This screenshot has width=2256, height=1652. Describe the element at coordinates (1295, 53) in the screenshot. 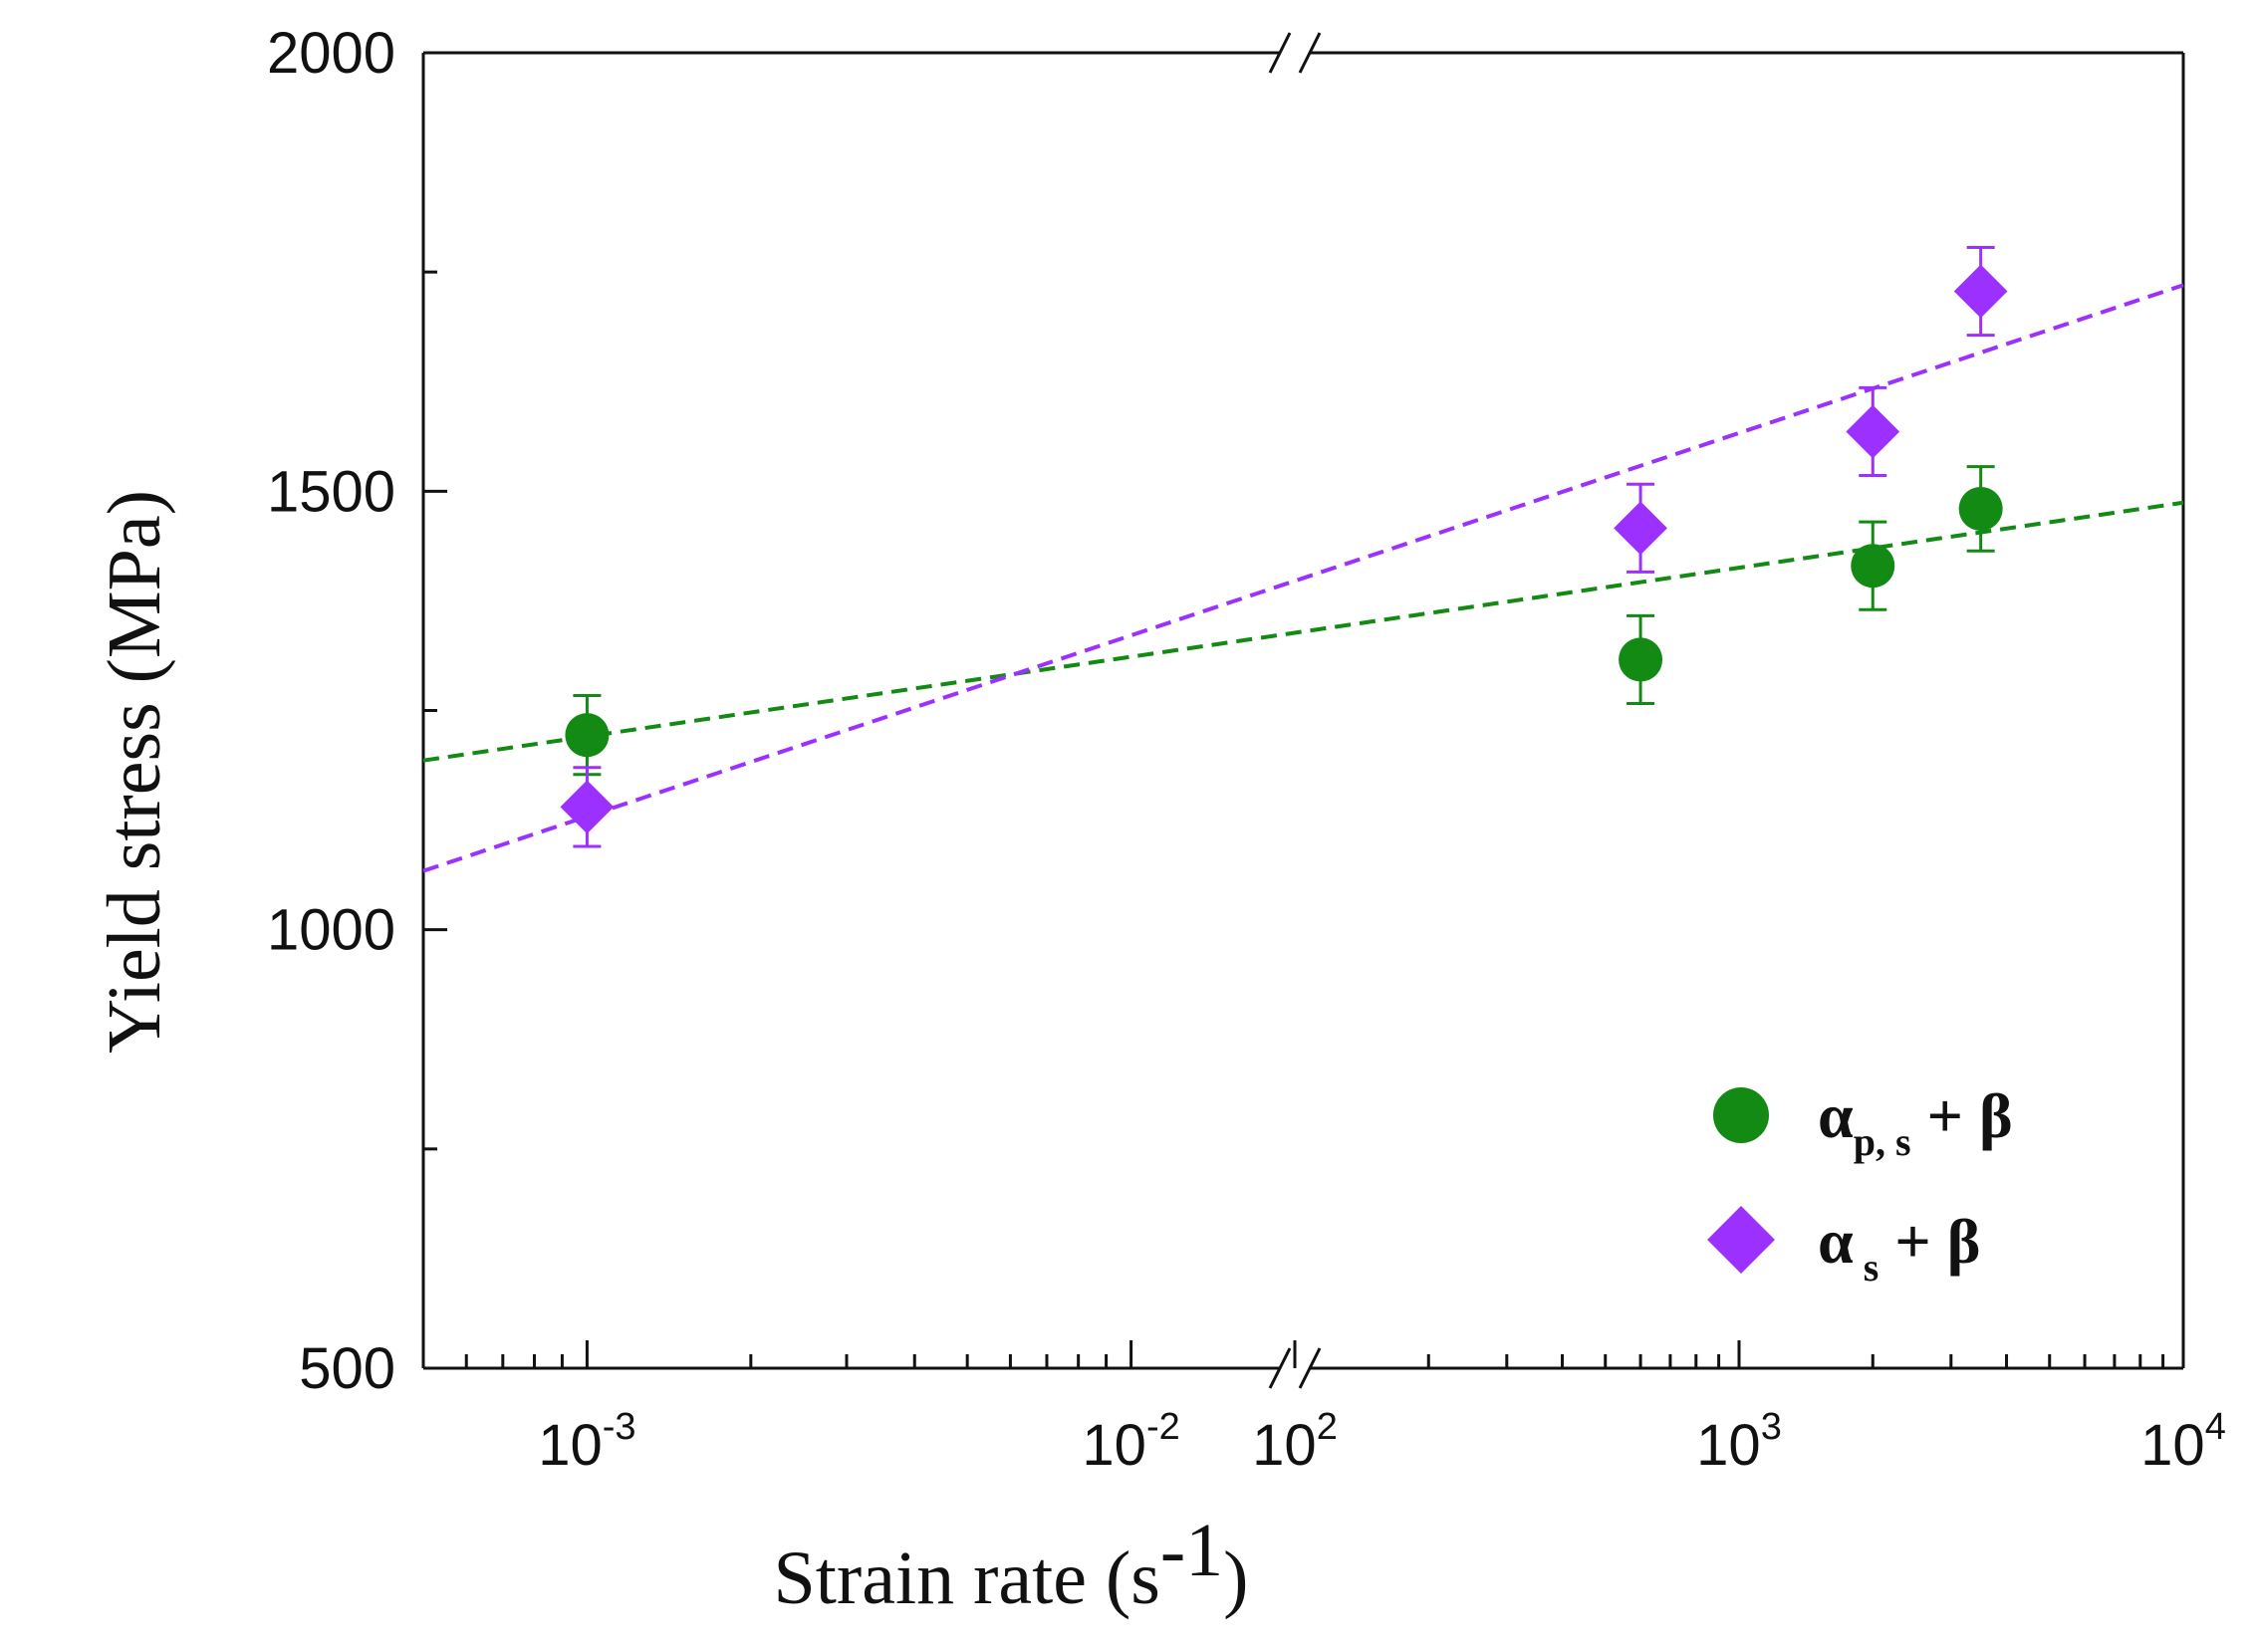

I see `top-break-gap` at that location.